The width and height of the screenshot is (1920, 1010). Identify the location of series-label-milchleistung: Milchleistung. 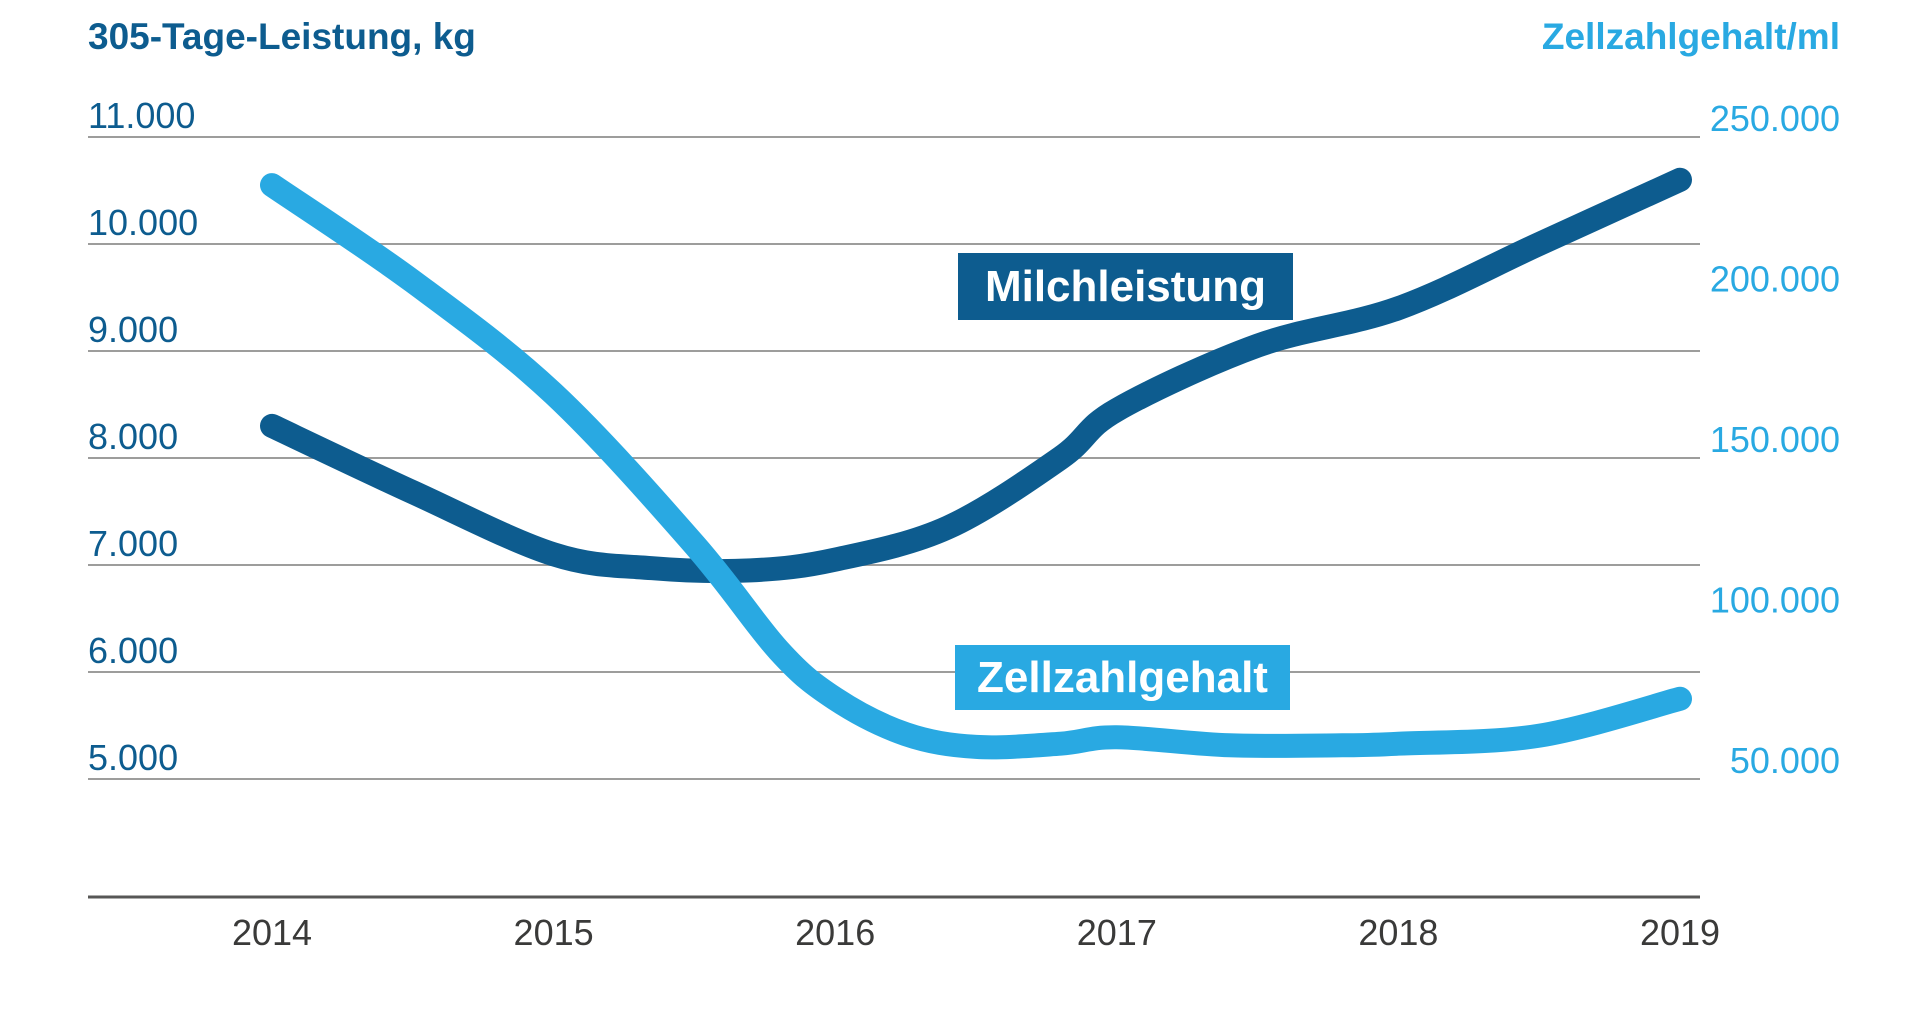
(1125, 286).